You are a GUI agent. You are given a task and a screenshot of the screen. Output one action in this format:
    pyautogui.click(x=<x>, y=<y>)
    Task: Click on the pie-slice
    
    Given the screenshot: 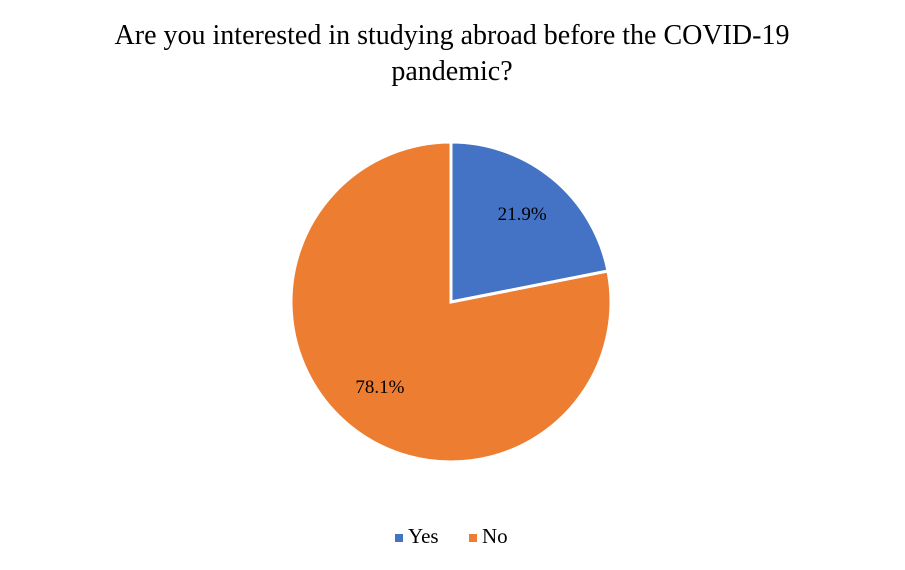 What is the action you would take?
    pyautogui.click(x=529, y=222)
    